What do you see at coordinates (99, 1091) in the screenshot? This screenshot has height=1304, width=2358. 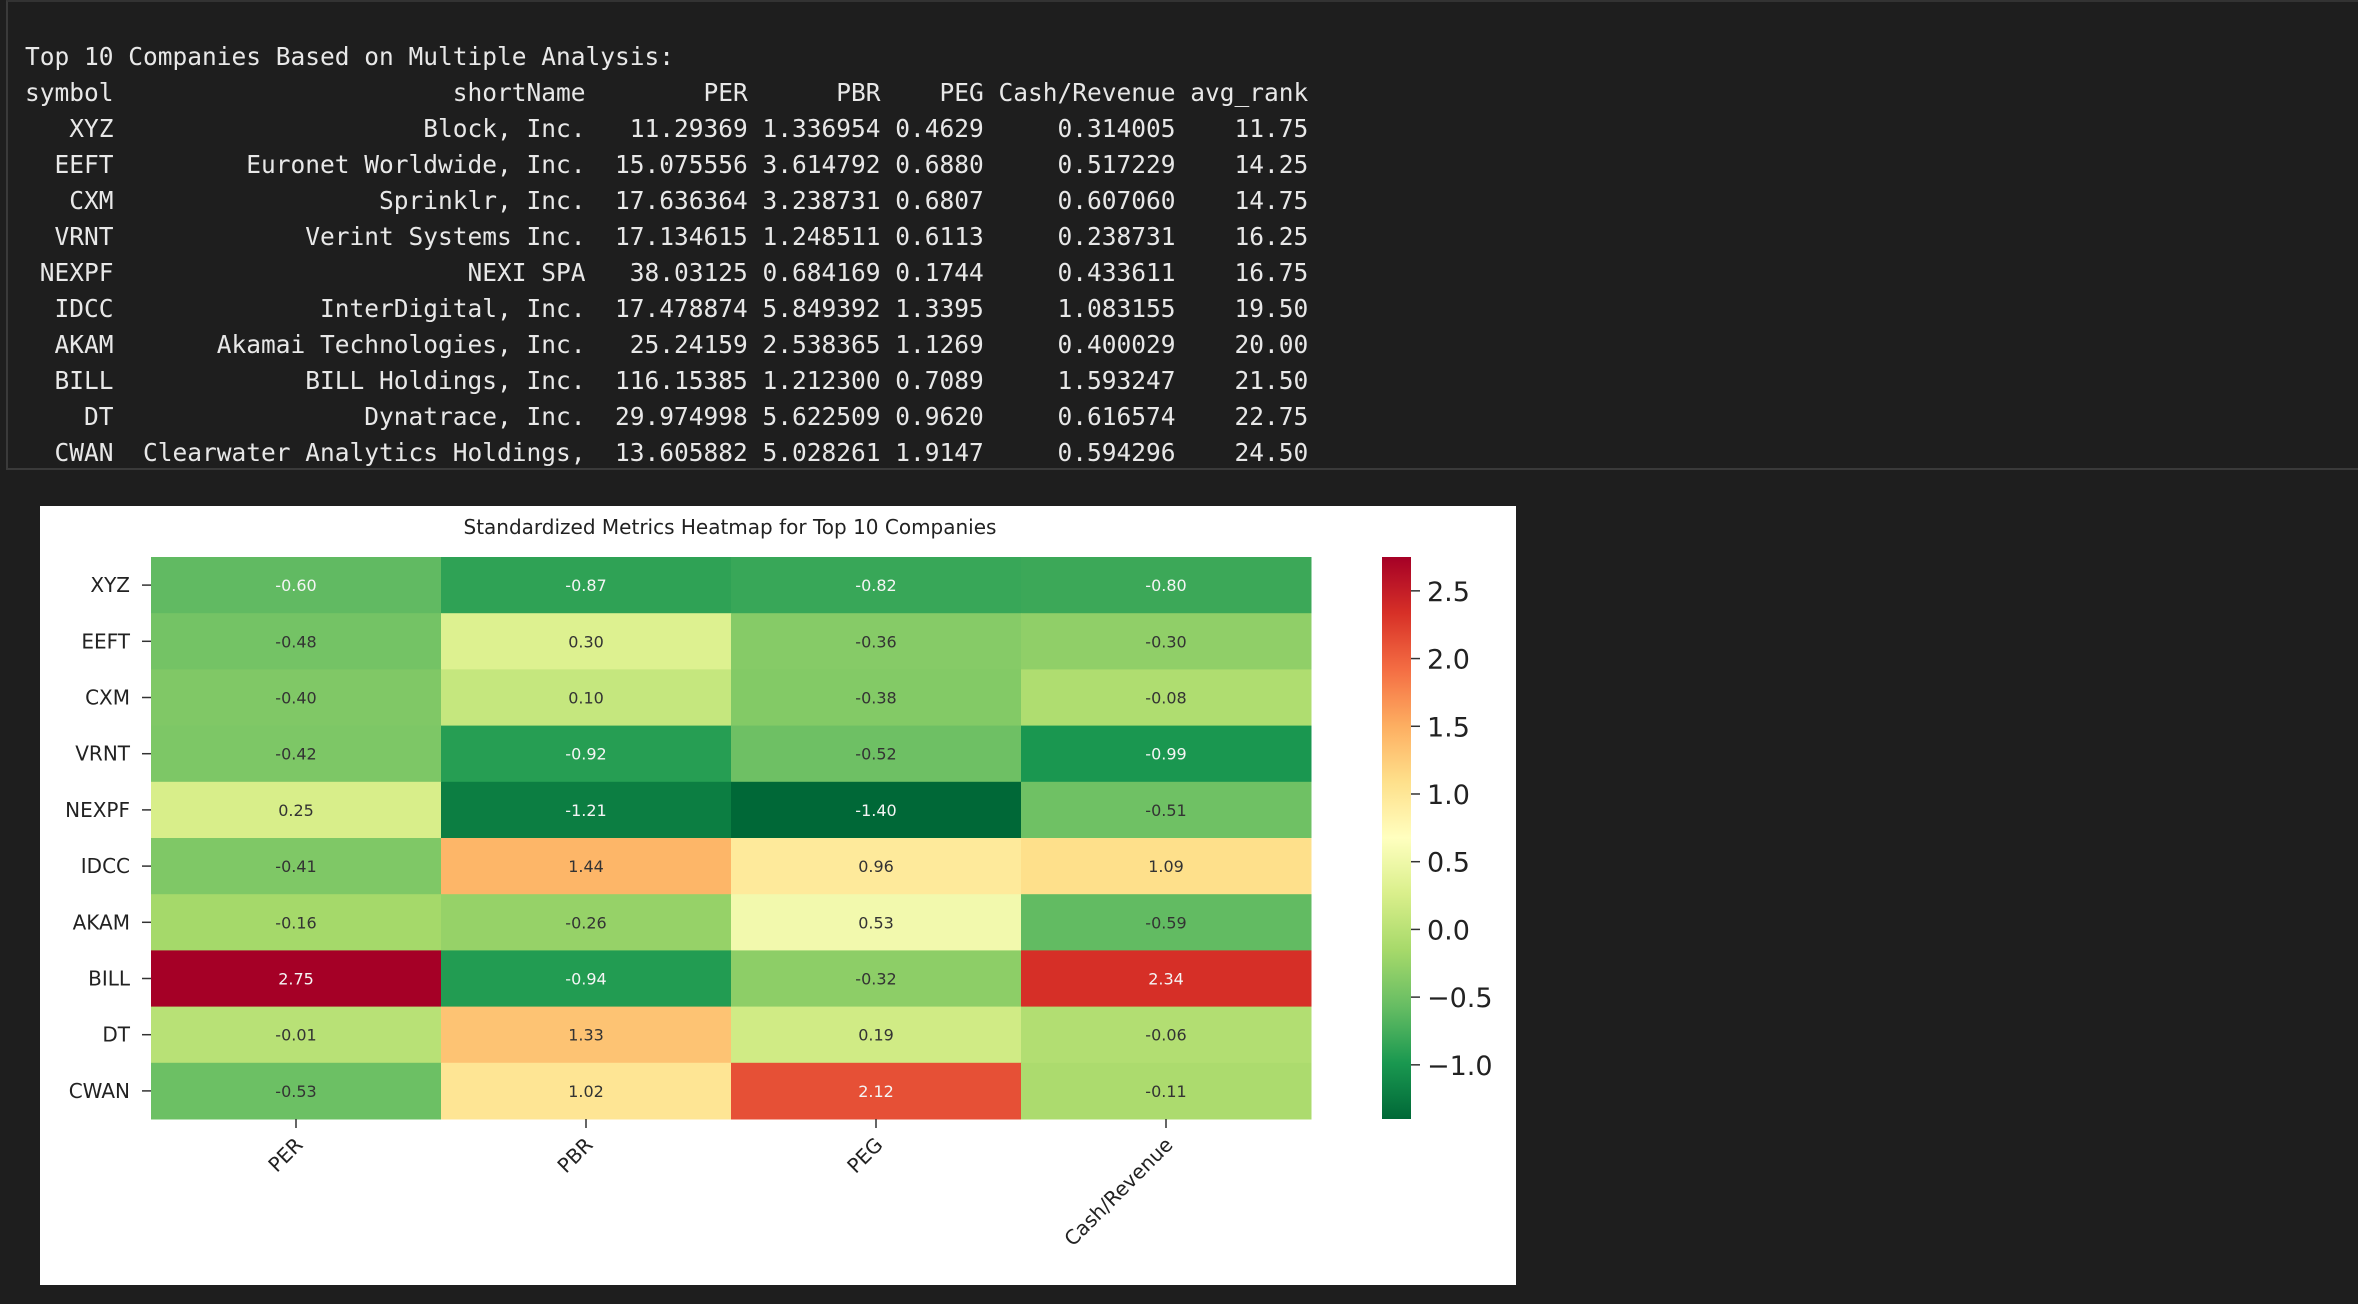 I see `row-tick-label: CWAN` at bounding box center [99, 1091].